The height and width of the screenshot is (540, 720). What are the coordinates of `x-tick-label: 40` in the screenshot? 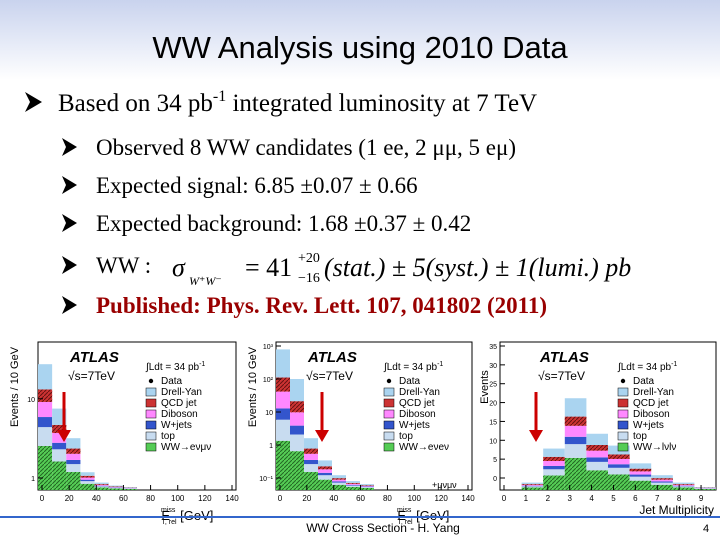 It's located at (96, 498).